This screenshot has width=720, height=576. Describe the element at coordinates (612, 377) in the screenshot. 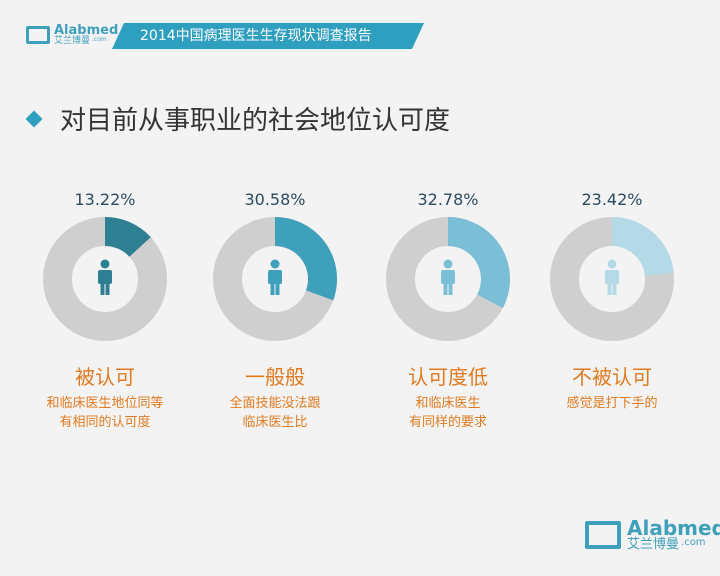

I see `category-label: 不被认可` at that location.